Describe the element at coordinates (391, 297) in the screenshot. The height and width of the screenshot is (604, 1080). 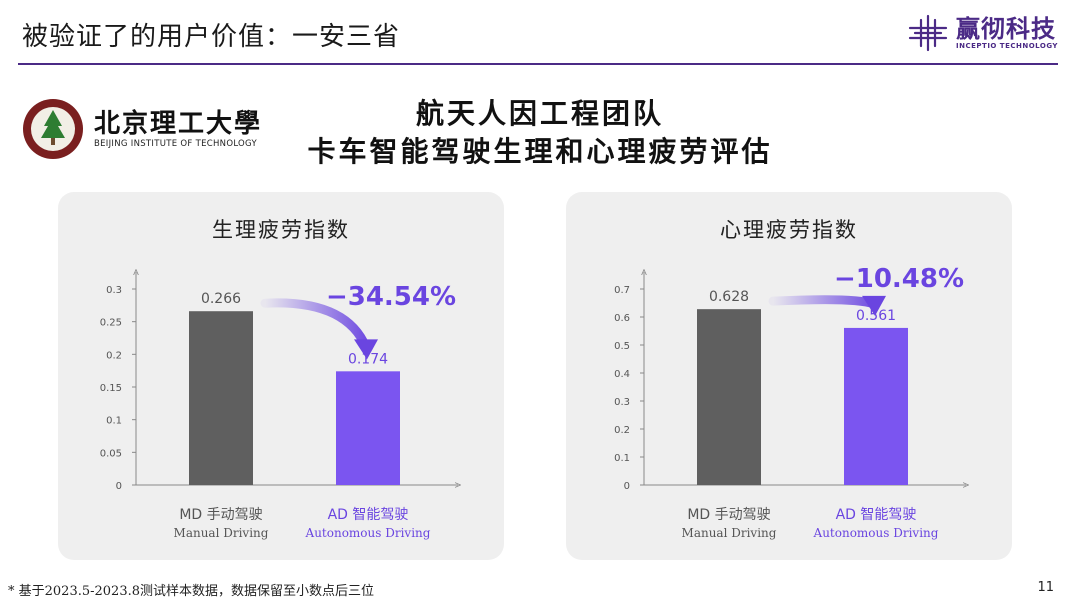
I see `percent-change-label: −34.54%` at that location.